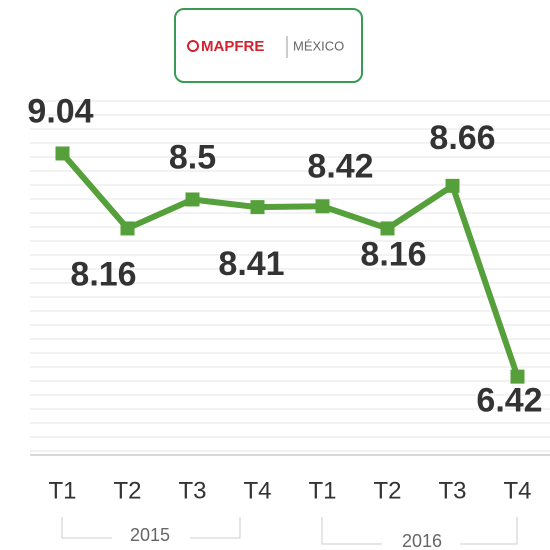 Image resolution: width=550 pixels, height=550 pixels. I want to click on group-brackets, so click(289, 531).